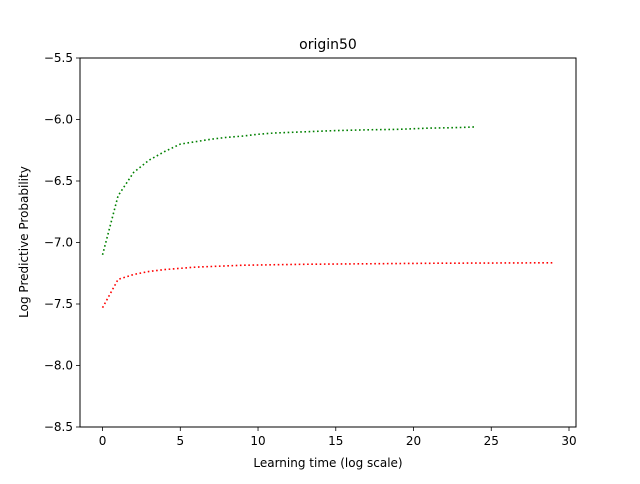 The width and height of the screenshot is (640, 484). Describe the element at coordinates (58, 181) in the screenshot. I see `y-tick-label: −6.5` at that location.